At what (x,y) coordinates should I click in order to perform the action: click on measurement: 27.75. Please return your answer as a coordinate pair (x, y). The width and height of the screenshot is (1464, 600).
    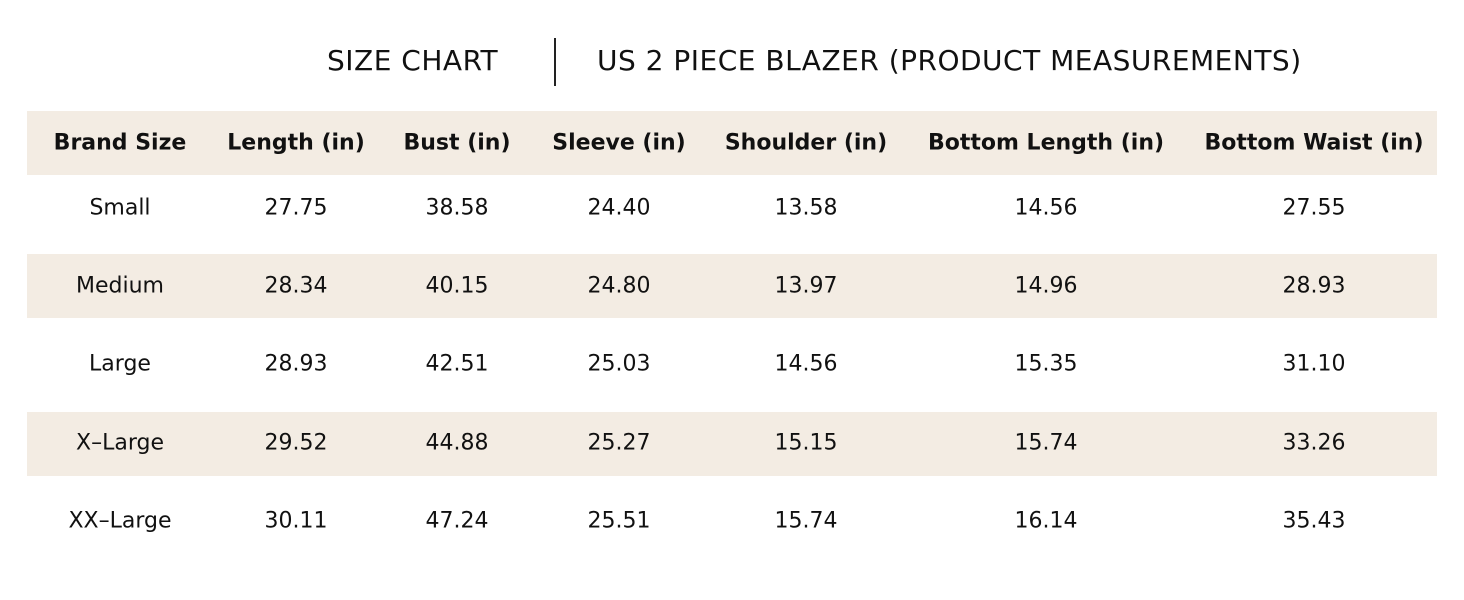
    Looking at the image, I should click on (296, 208).